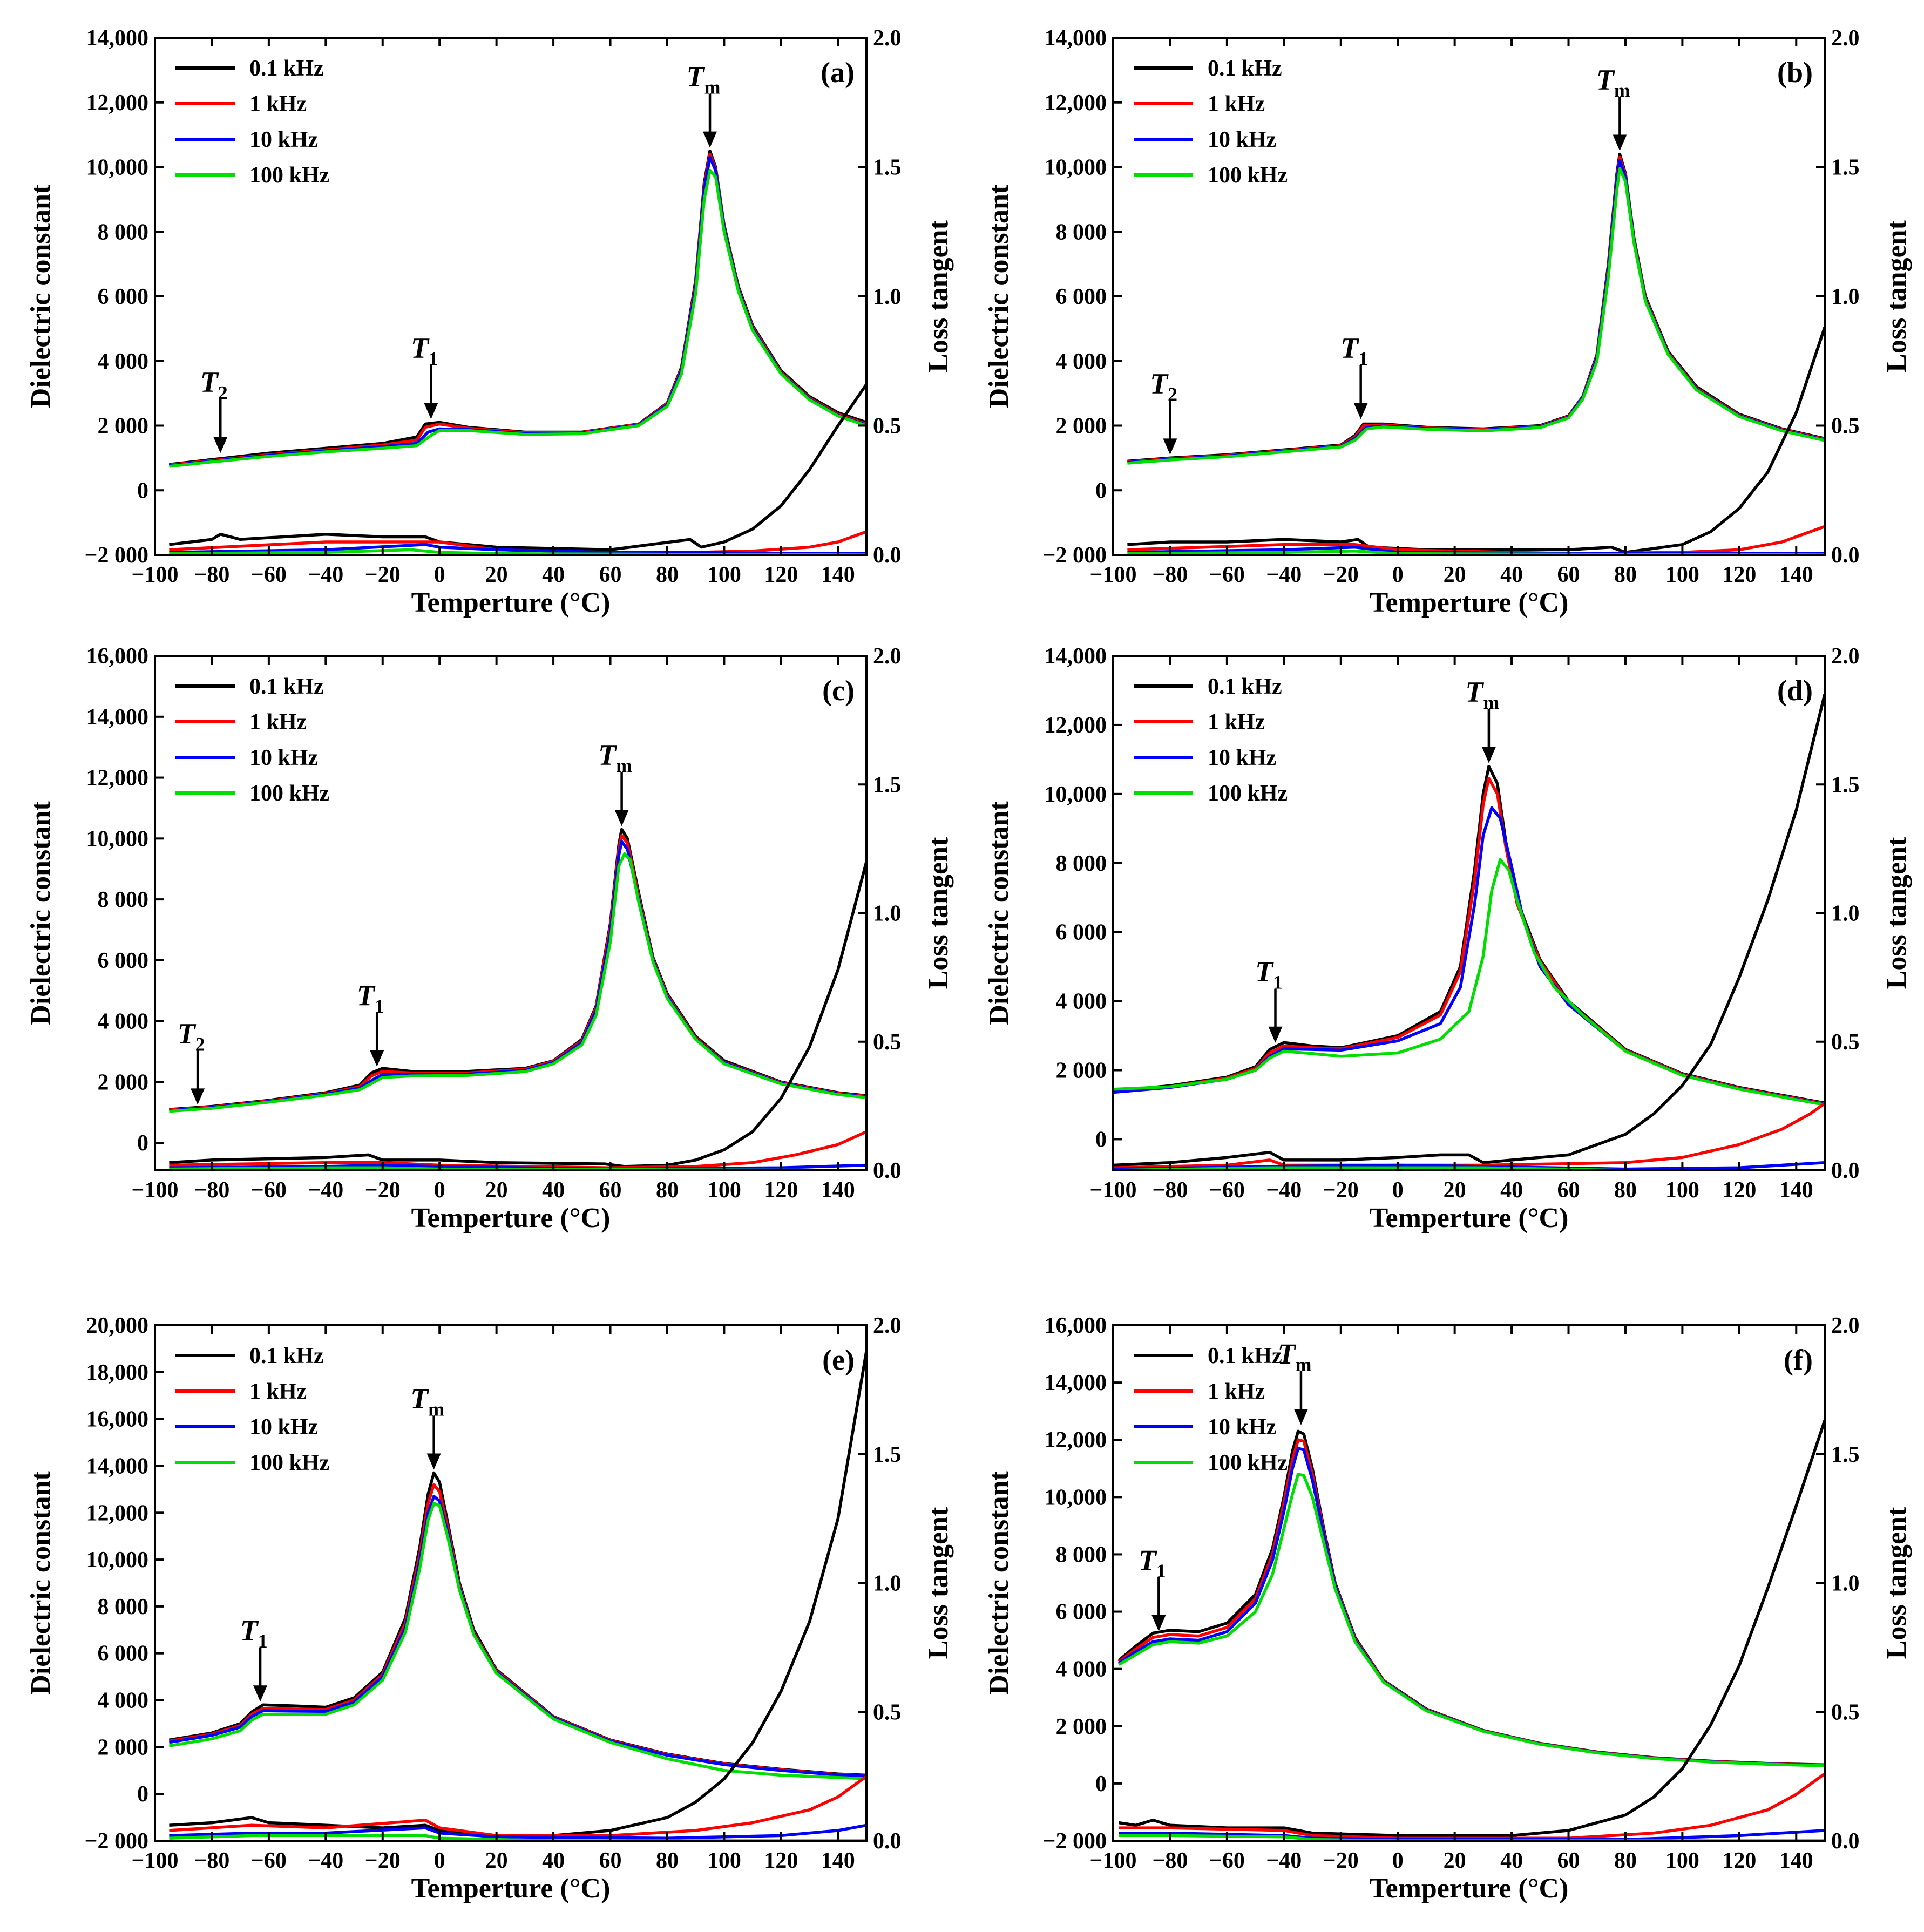 Image resolution: width=1924 pixels, height=1932 pixels. I want to click on series-line-01kHz-right, so click(517, 1015).